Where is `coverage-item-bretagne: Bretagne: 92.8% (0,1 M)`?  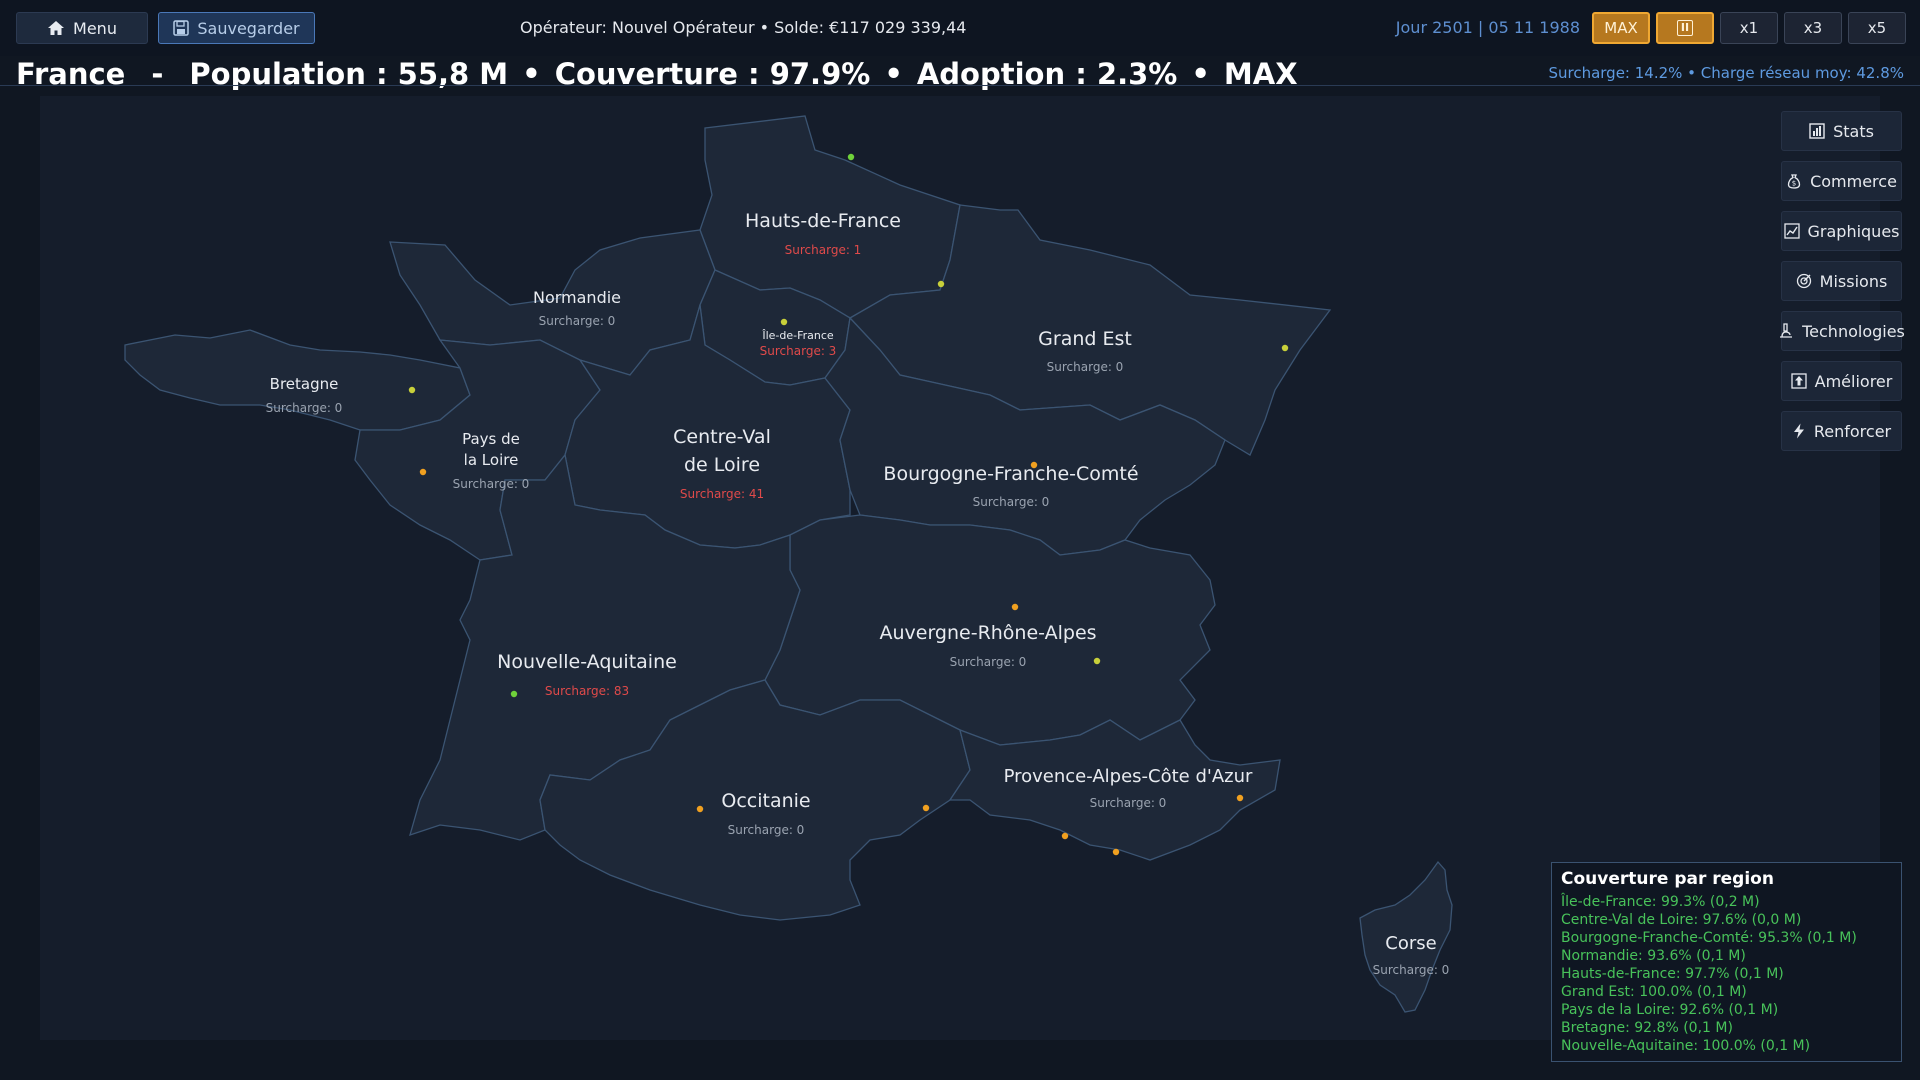 coverage-item-bretagne: Bretagne: 92.8% (0,1 M) is located at coordinates (1647, 1028).